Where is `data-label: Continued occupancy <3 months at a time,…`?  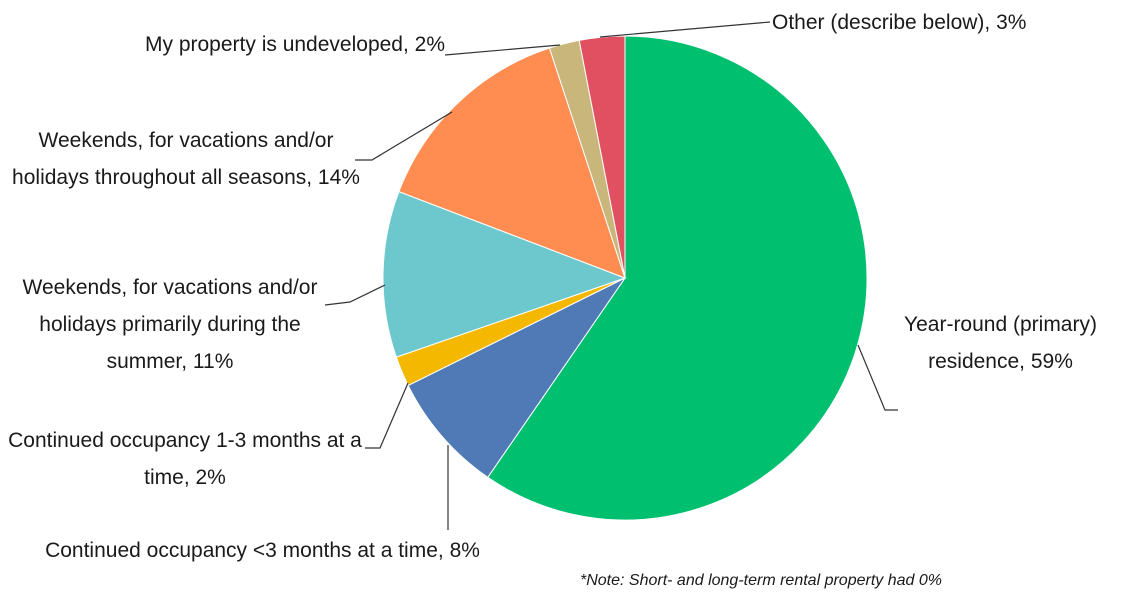
data-label: Continued occupancy <3 months at a time,… is located at coordinates (262, 550).